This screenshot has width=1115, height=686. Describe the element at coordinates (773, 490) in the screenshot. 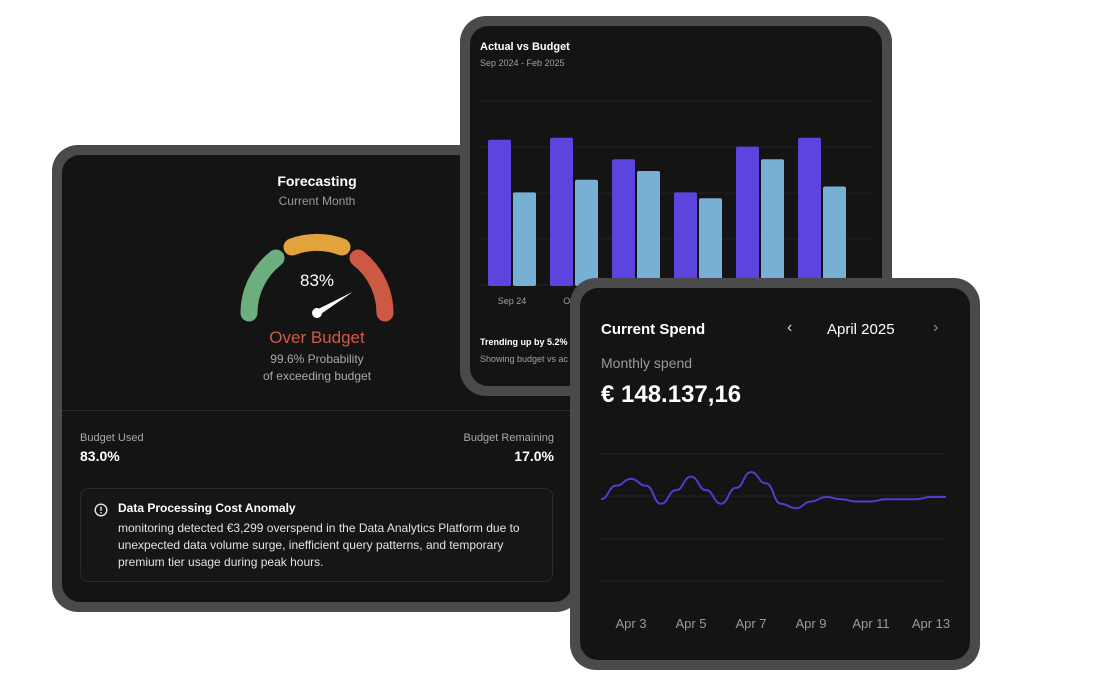

I see `spend-line` at that location.